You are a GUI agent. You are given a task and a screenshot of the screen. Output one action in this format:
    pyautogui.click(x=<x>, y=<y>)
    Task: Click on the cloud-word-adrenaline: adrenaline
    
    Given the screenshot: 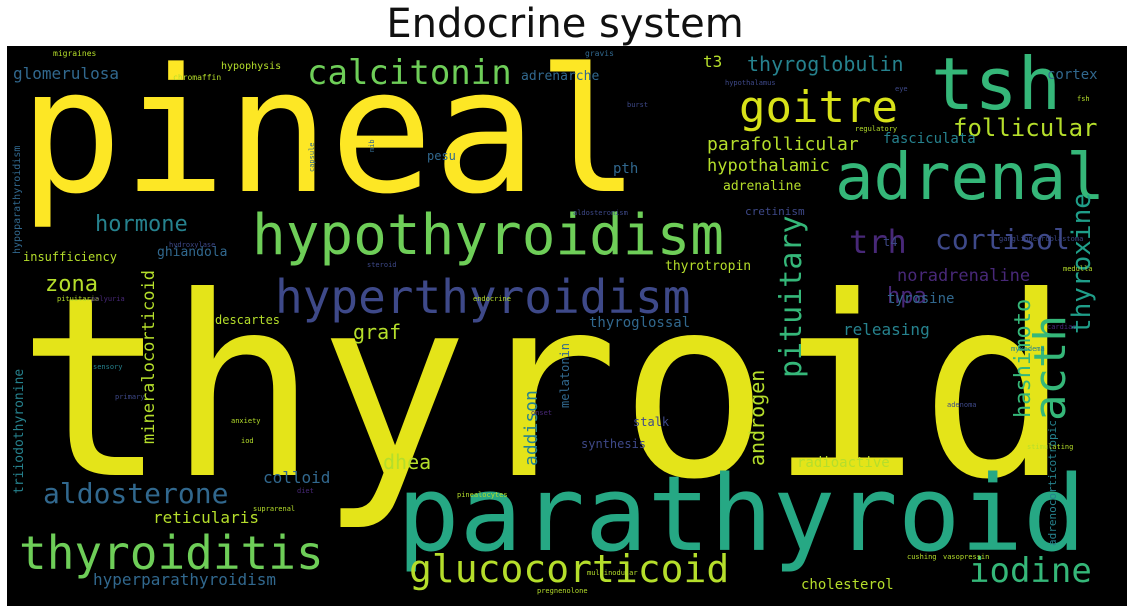 What is the action you would take?
    pyautogui.click(x=762, y=186)
    